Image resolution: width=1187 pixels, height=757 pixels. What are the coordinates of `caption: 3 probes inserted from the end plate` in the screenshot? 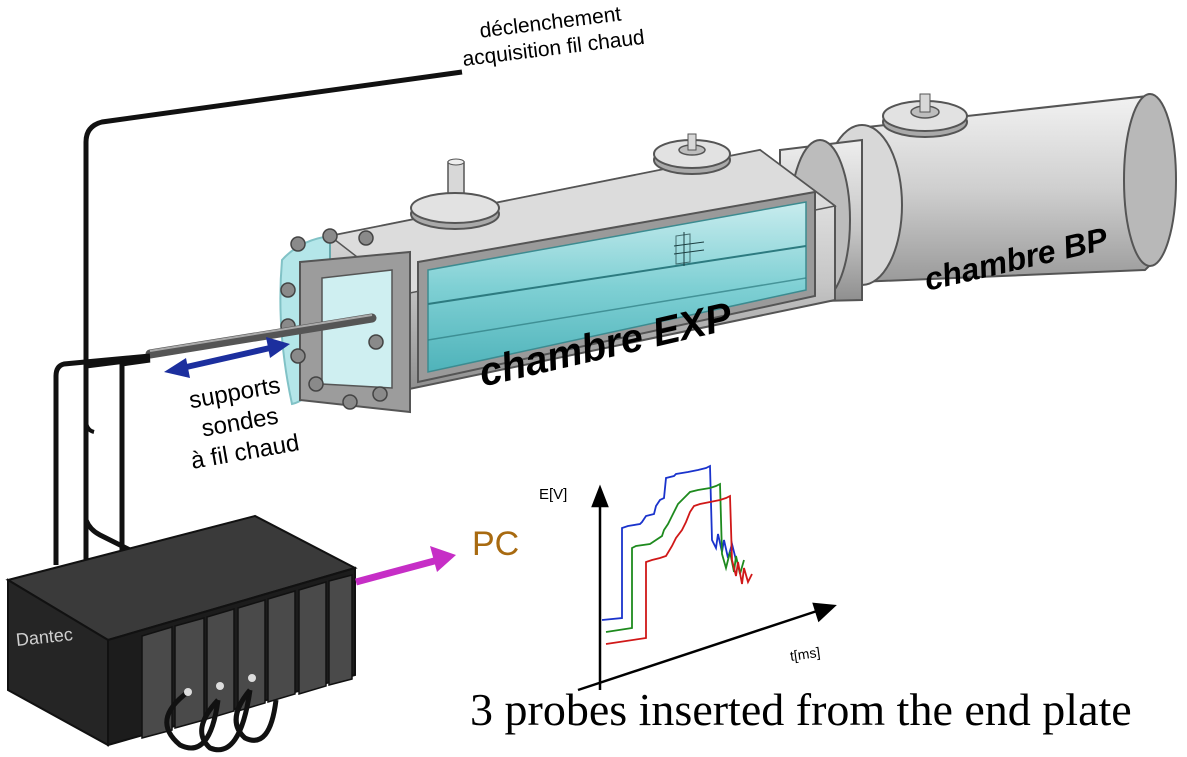 It's located at (801, 709).